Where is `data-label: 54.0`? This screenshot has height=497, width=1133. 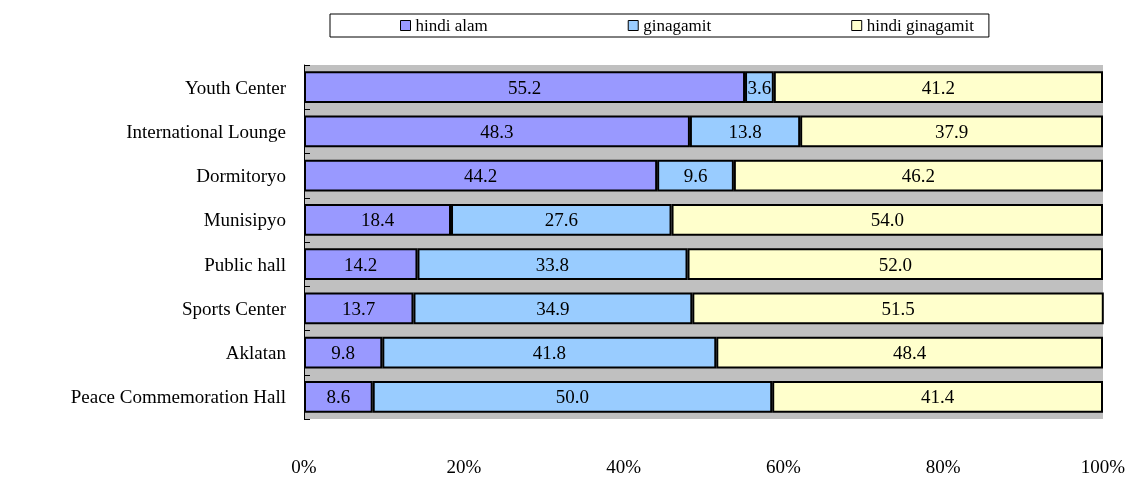 data-label: 54.0 is located at coordinates (887, 220).